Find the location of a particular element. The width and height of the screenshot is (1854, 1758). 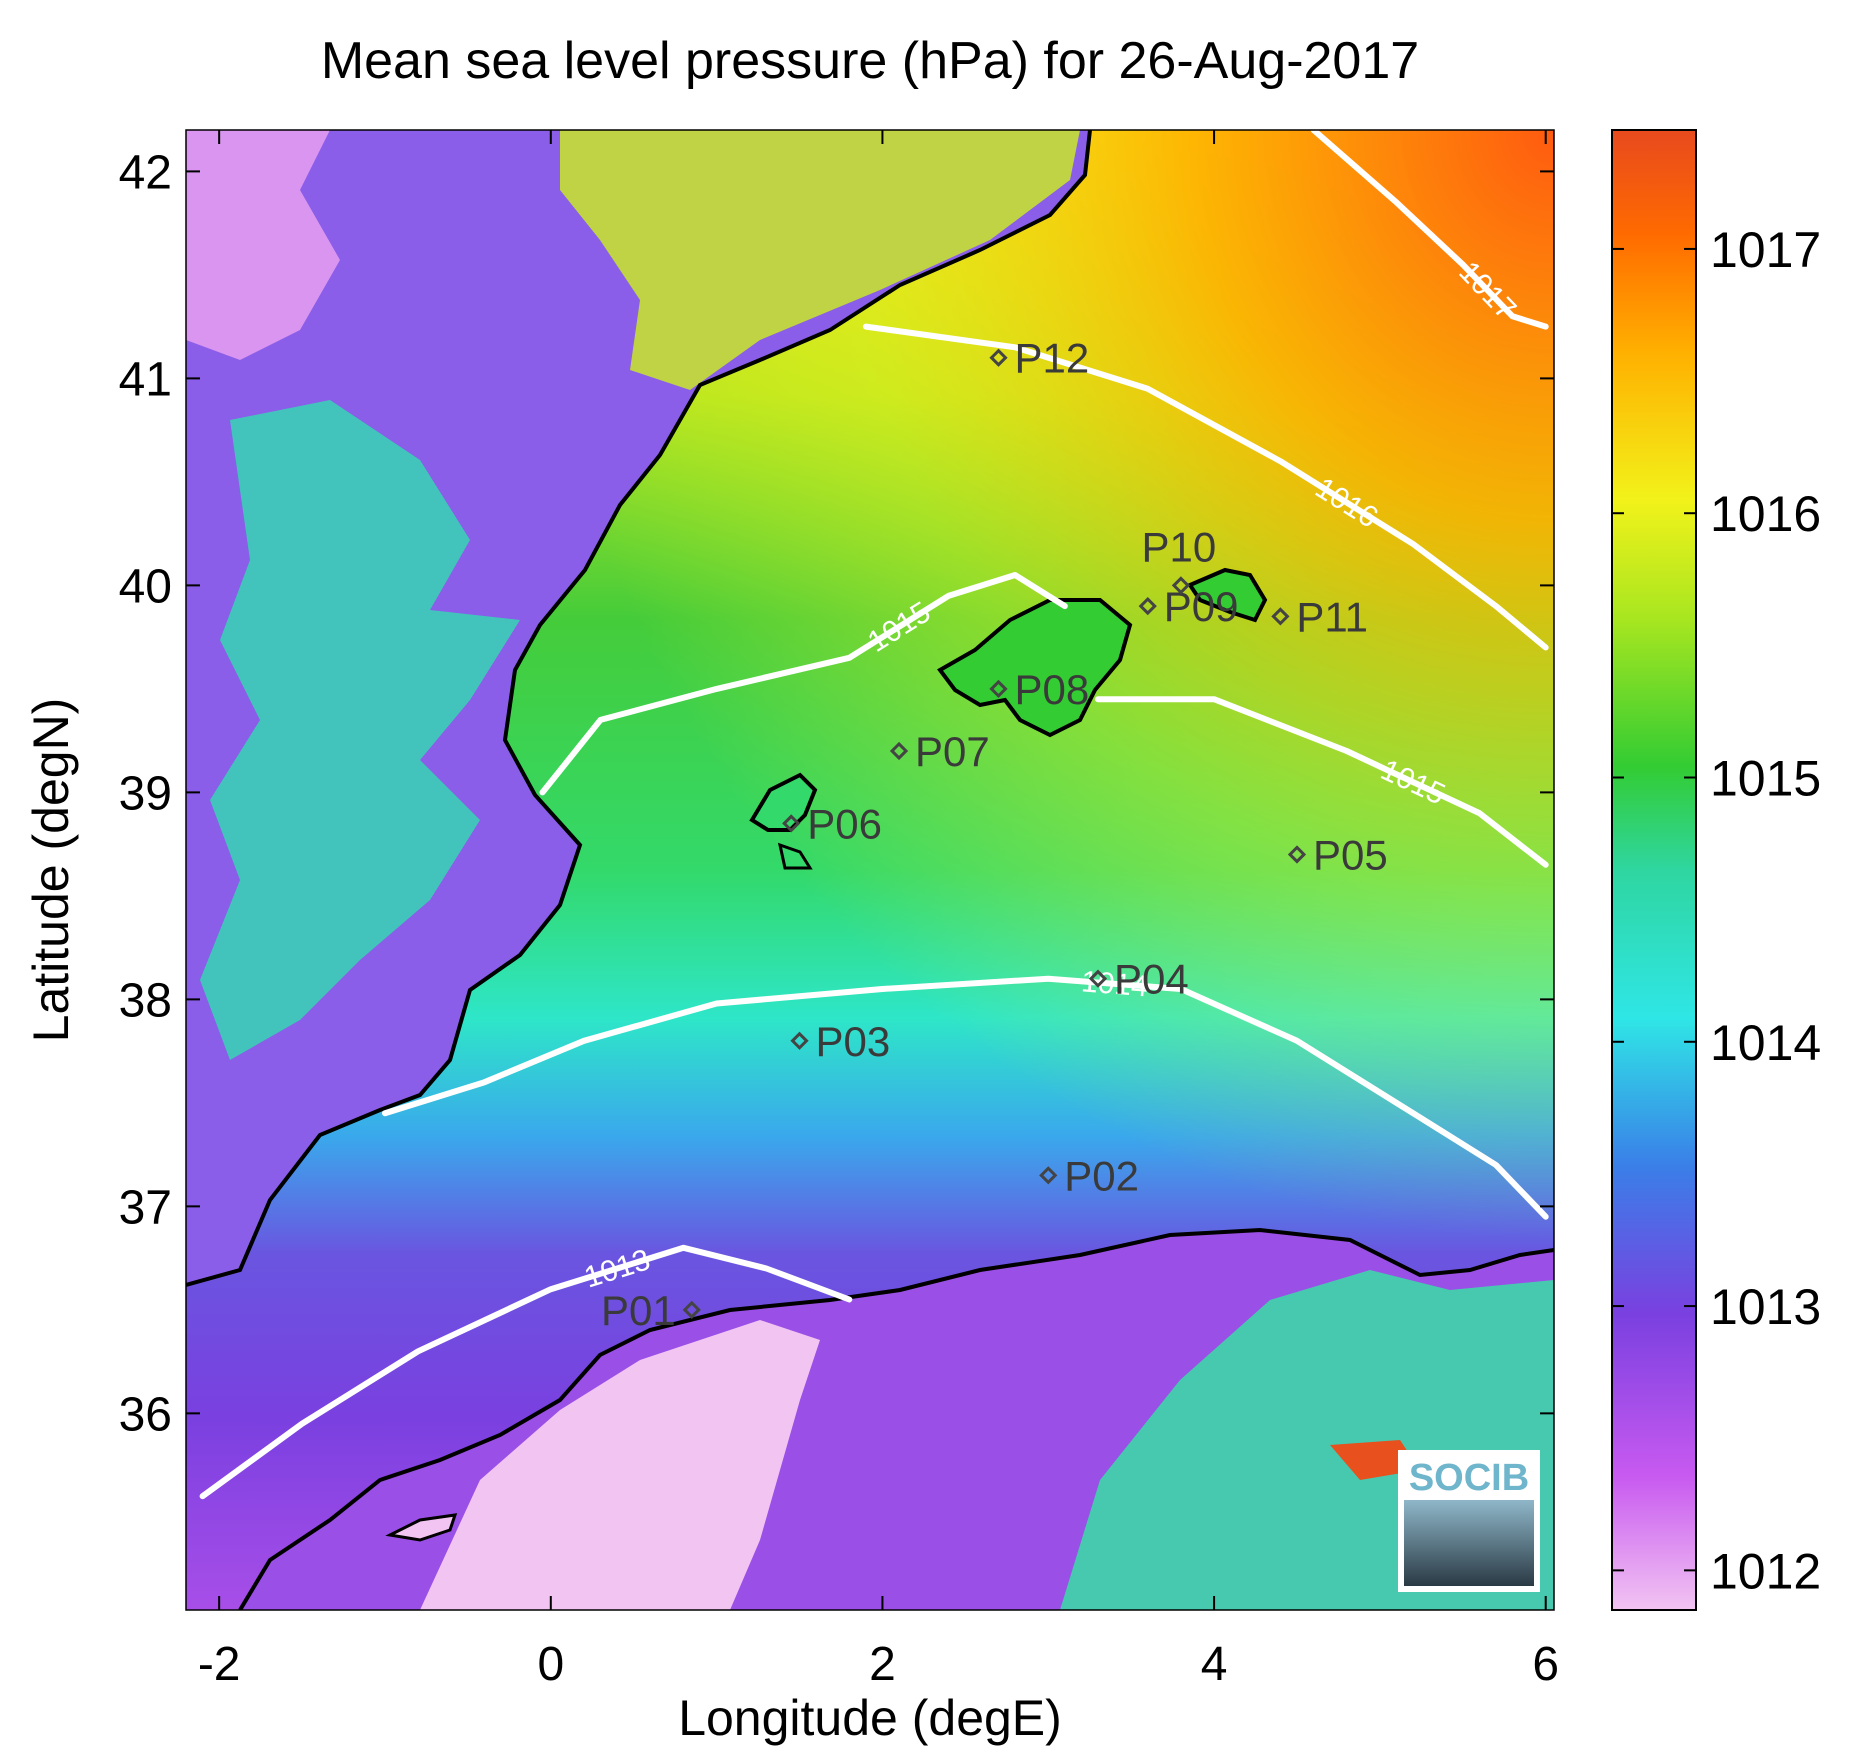

x-tick-label: -2 is located at coordinates (219, 1664).